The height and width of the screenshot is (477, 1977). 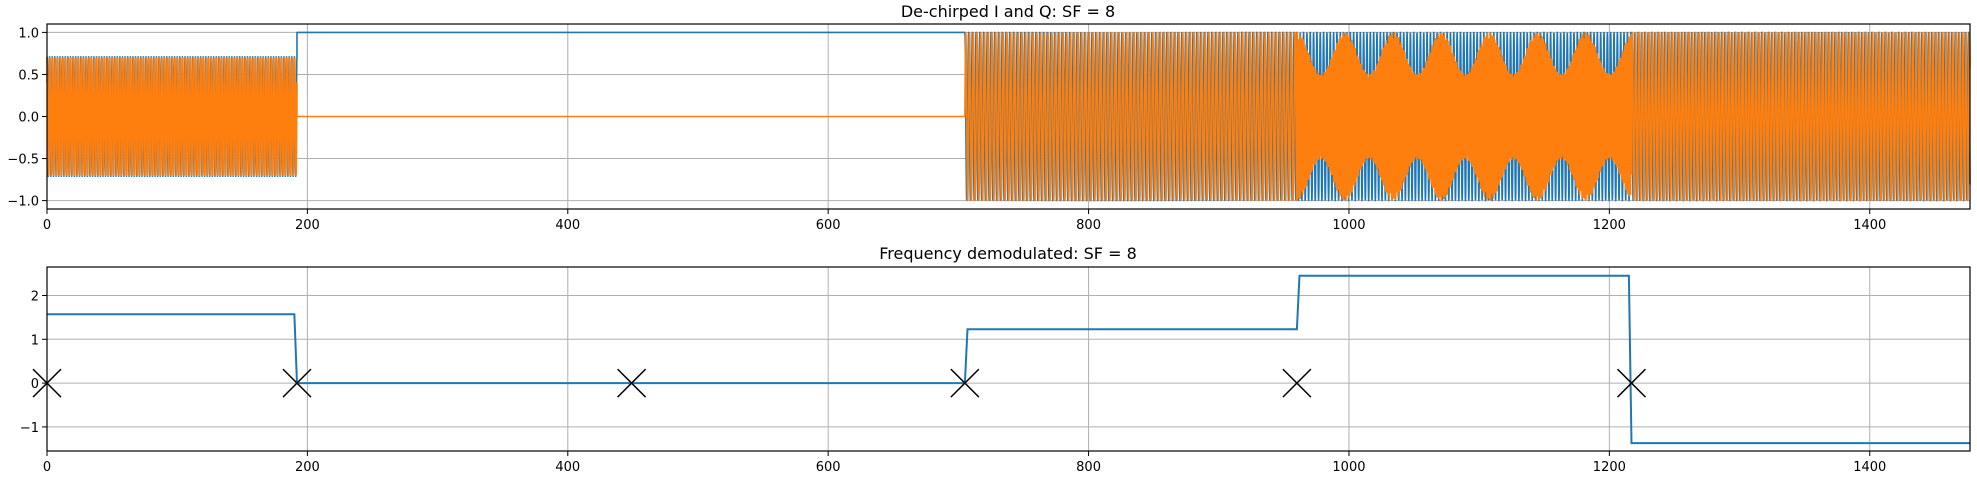 I want to click on iq-panel-title: De-chirped I and Q: SF = 8, so click(x=1008, y=11).